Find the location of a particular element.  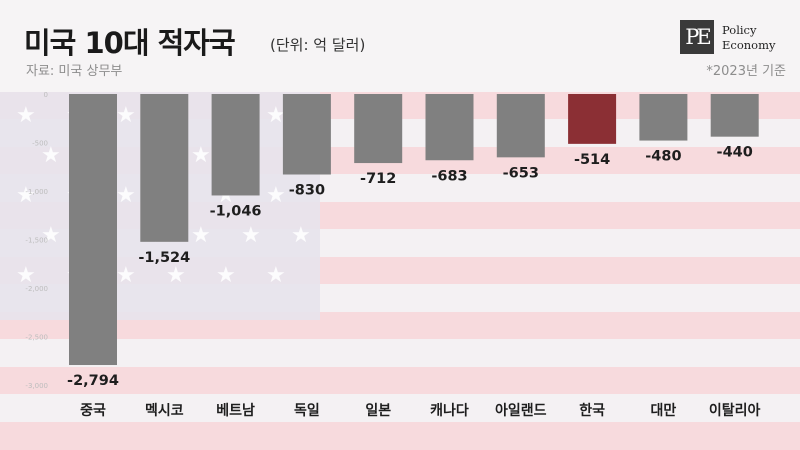

y-tick-label: -3,000 is located at coordinates (36, 386).